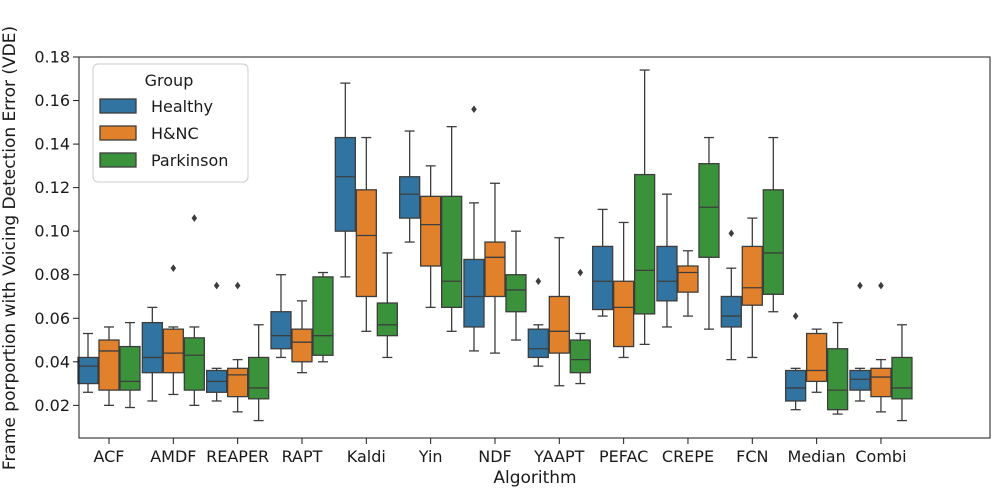 The image size is (993, 490). What do you see at coordinates (259, 373) in the screenshot?
I see `box-reaper-parkinson` at bounding box center [259, 373].